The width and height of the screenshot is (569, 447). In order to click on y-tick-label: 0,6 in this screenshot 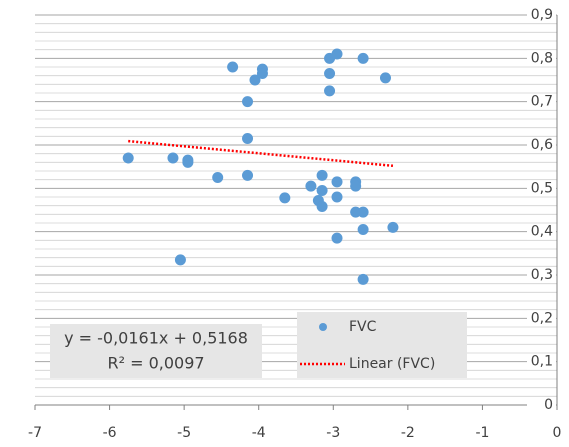, I will do `click(542, 145)`.